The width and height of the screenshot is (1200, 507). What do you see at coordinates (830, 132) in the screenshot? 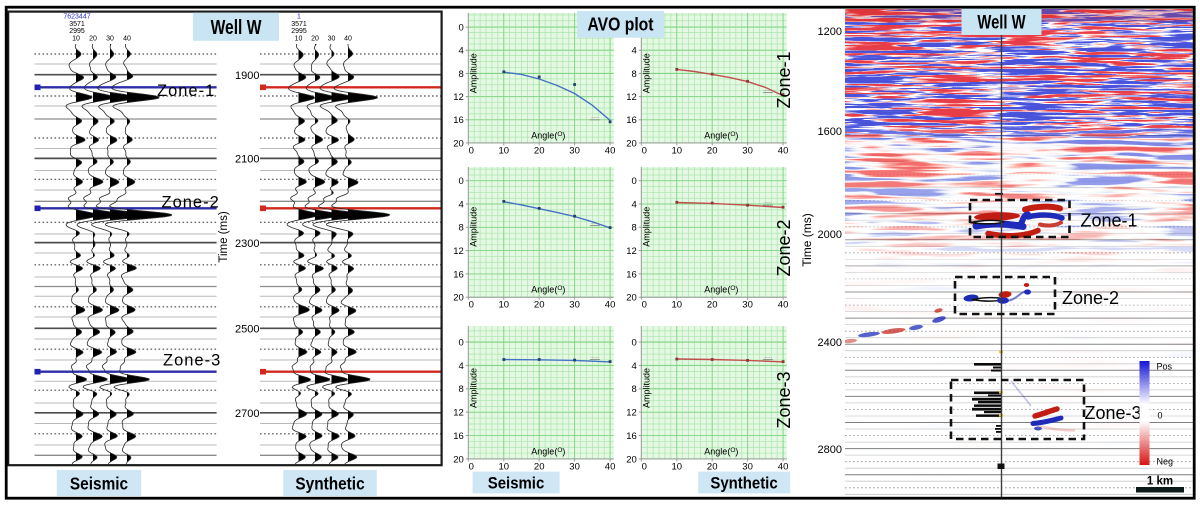
I see `svg-text: 1600` at bounding box center [830, 132].